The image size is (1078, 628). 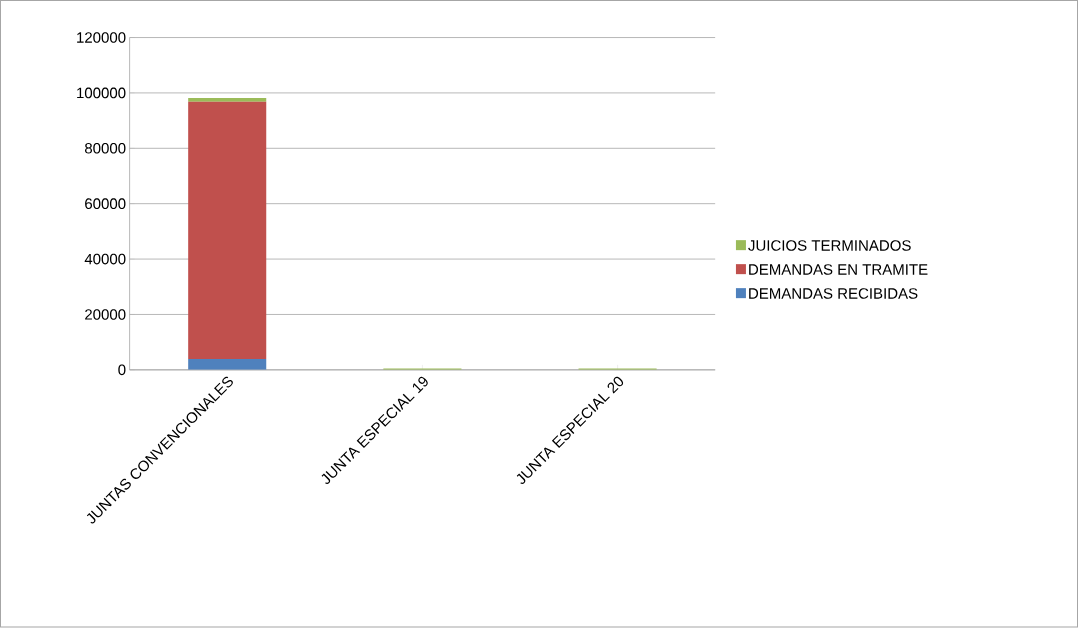 I want to click on legend-label: JUICIOS TERMINADOS, so click(x=829, y=245).